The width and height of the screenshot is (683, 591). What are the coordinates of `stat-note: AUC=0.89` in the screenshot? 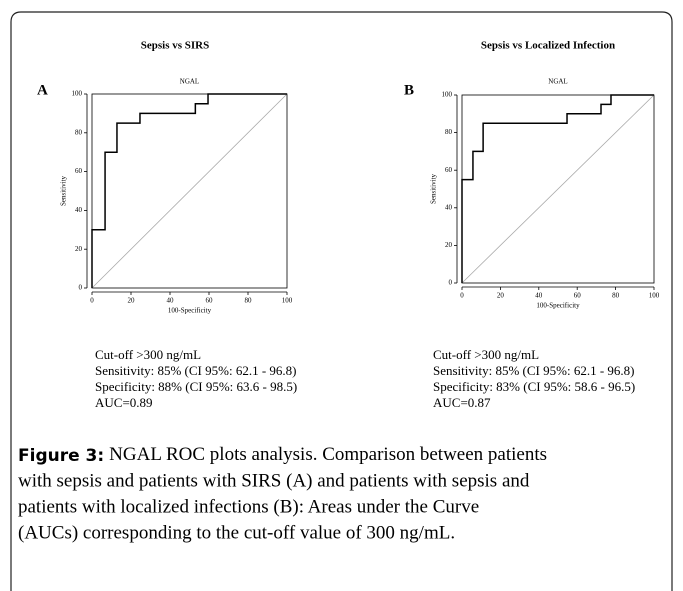 It's located at (124, 402).